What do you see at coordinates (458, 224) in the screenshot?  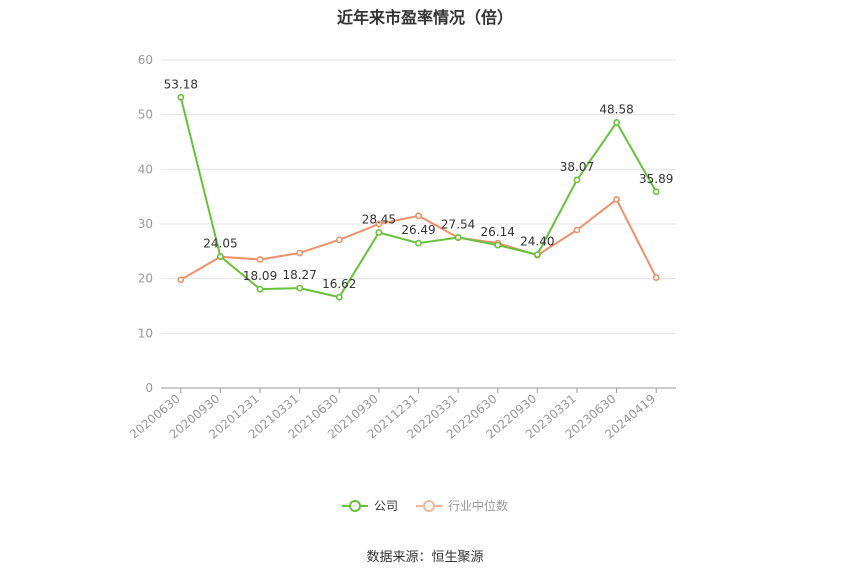 I see `data-label: 27.54` at bounding box center [458, 224].